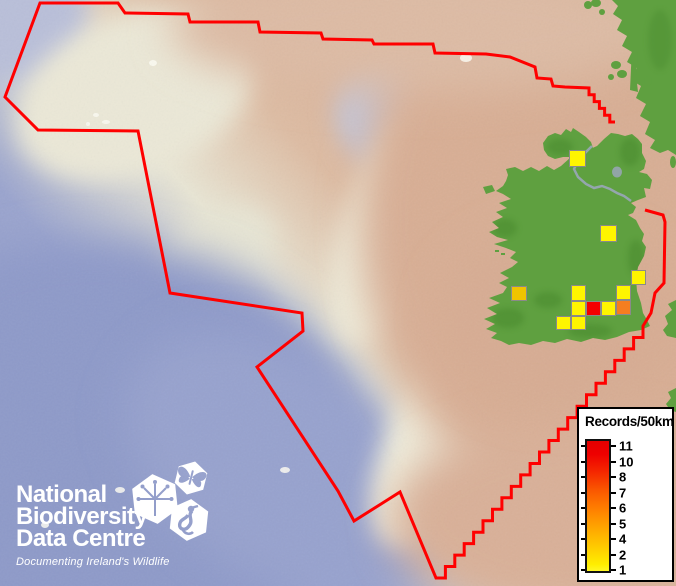 Image resolution: width=676 pixels, height=586 pixels. I want to click on legend-scale-label: 7, so click(623, 492).